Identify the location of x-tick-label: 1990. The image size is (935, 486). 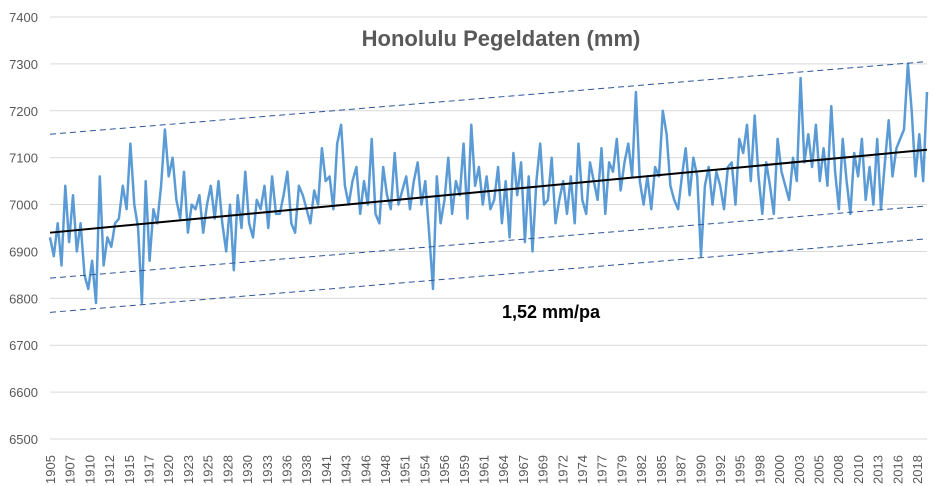
(700, 469).